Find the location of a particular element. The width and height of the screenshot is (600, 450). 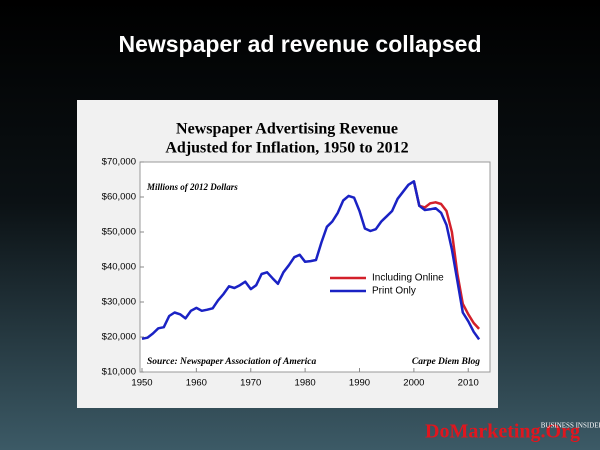

y-tick-label: $30,000 is located at coordinates (119, 302).